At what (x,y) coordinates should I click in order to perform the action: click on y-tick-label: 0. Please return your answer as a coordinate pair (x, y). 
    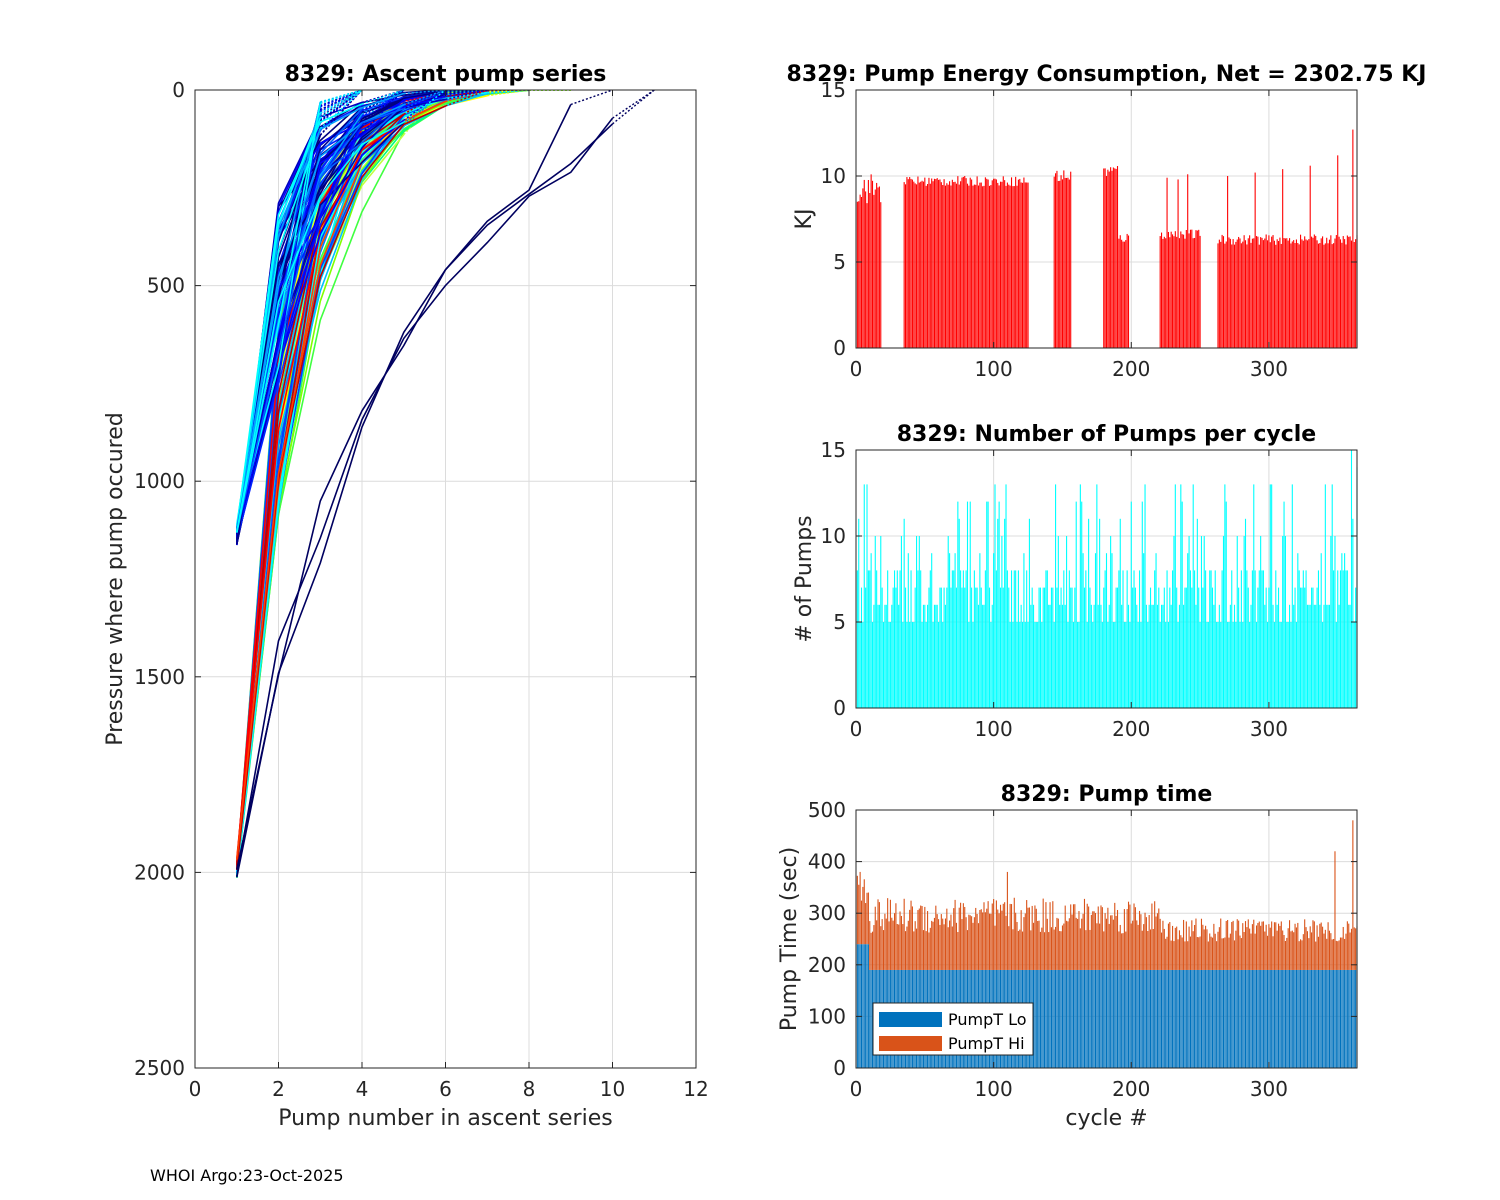
    Looking at the image, I should click on (839, 708).